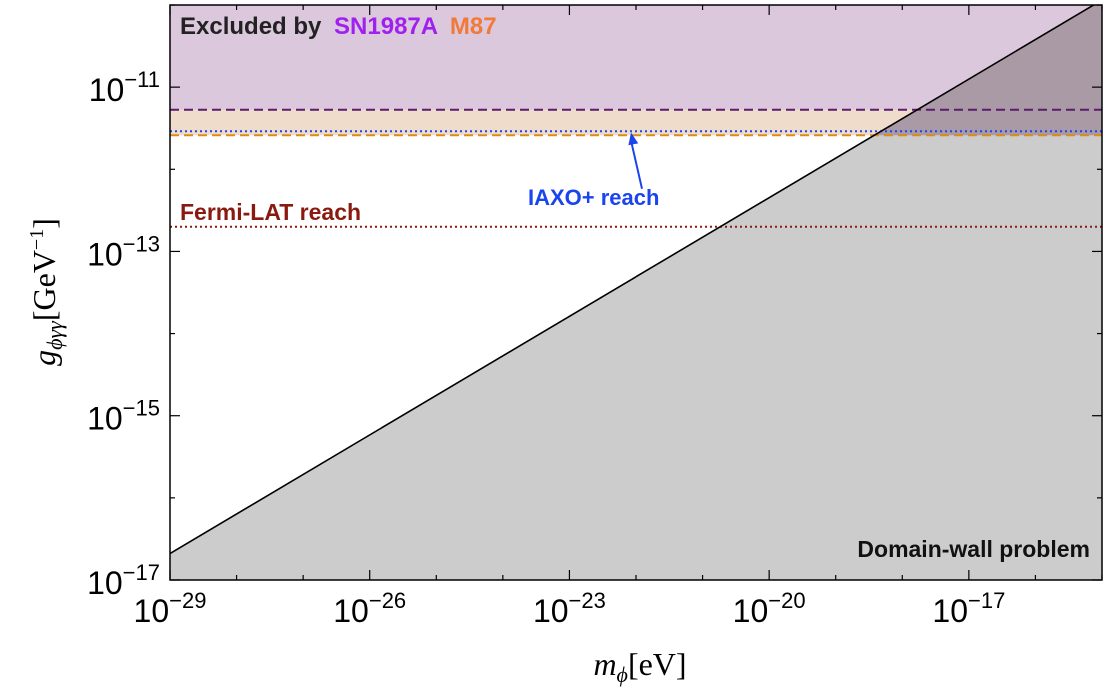  I want to click on y-axis-label: gϕγγ[GeV−1], so click(46, 292).